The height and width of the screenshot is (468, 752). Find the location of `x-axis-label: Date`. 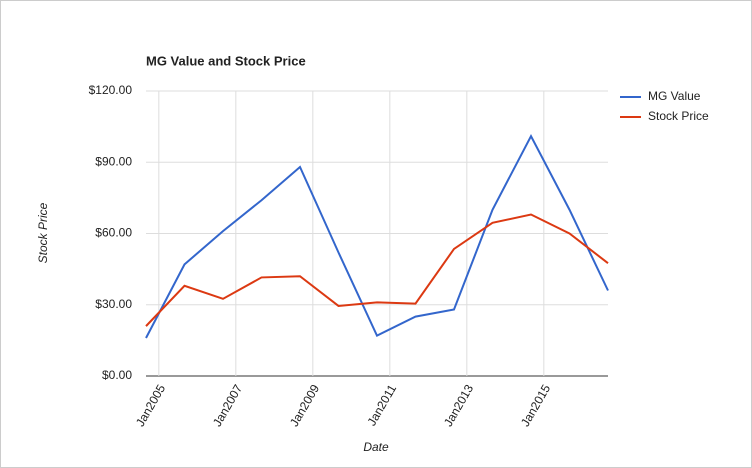

x-axis-label: Date is located at coordinates (376, 447).